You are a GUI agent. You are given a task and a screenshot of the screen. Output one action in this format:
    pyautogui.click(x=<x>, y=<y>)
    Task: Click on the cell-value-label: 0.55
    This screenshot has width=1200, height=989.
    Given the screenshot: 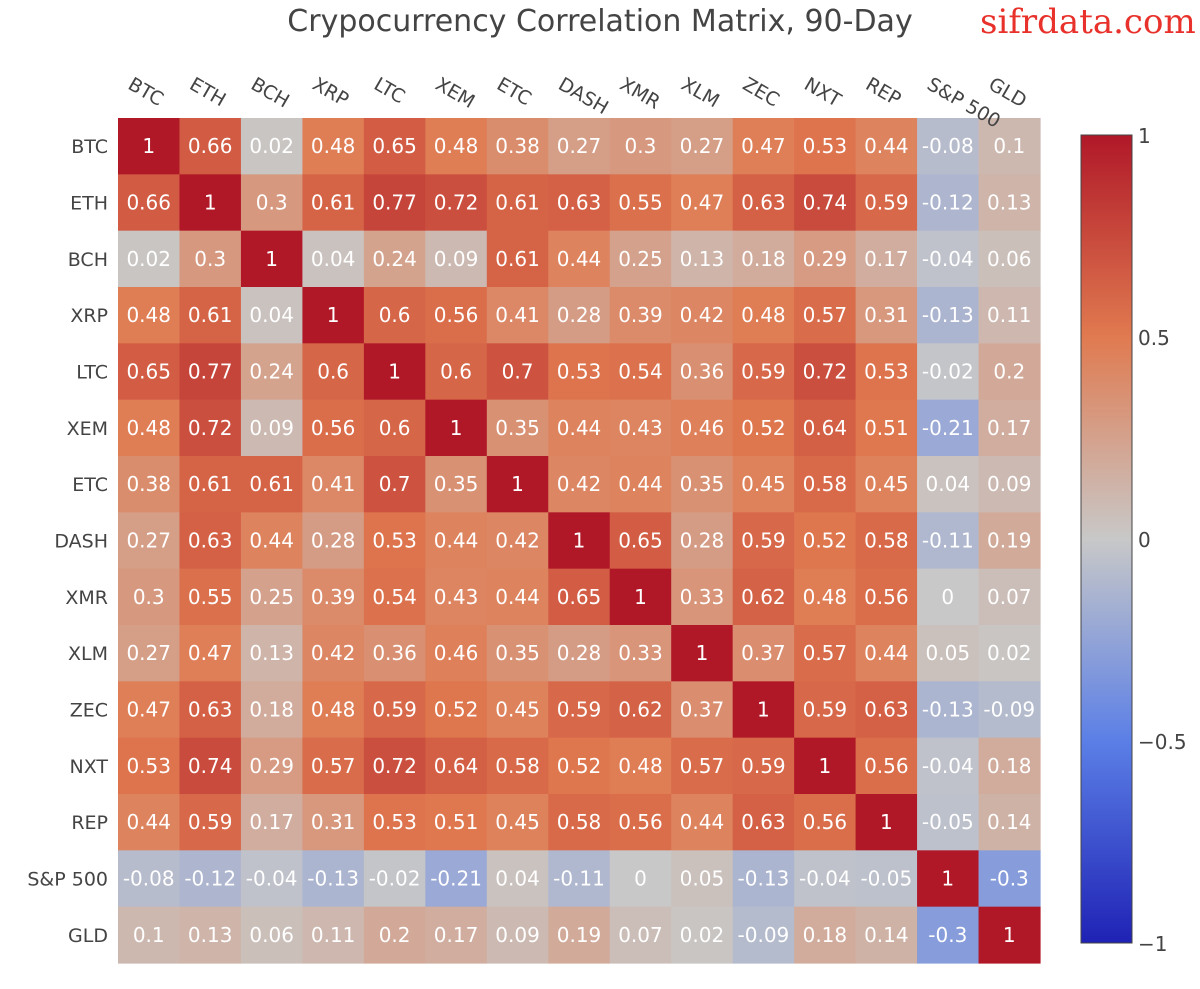 What is the action you would take?
    pyautogui.click(x=210, y=597)
    